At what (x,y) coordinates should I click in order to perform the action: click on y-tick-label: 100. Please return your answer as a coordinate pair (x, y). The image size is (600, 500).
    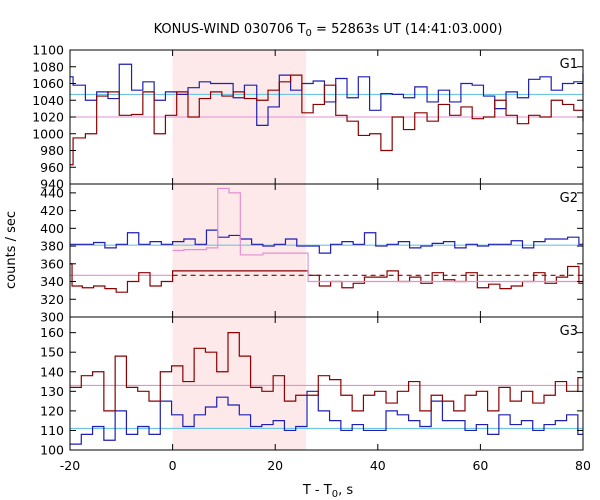
    Looking at the image, I should click on (52, 450).